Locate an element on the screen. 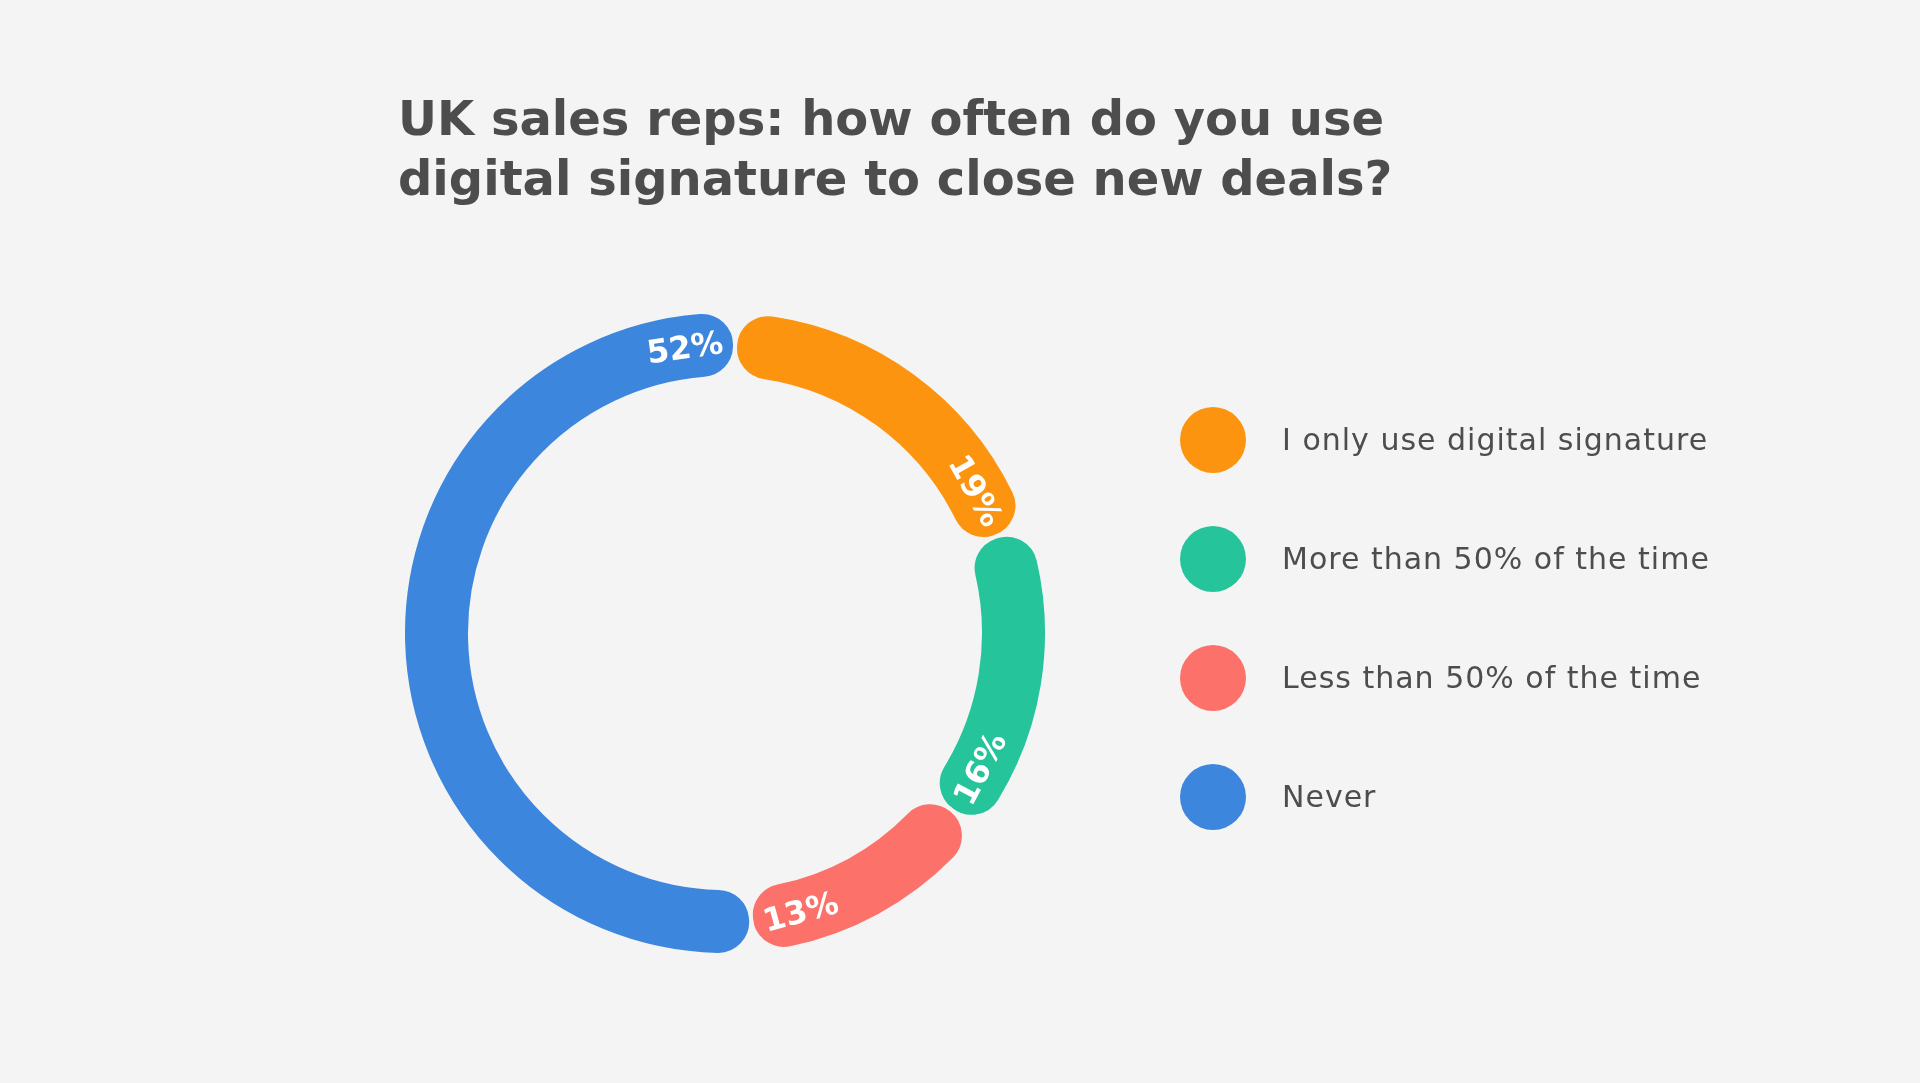 The width and height of the screenshot is (1920, 1083). data-label: 16% is located at coordinates (979, 768).